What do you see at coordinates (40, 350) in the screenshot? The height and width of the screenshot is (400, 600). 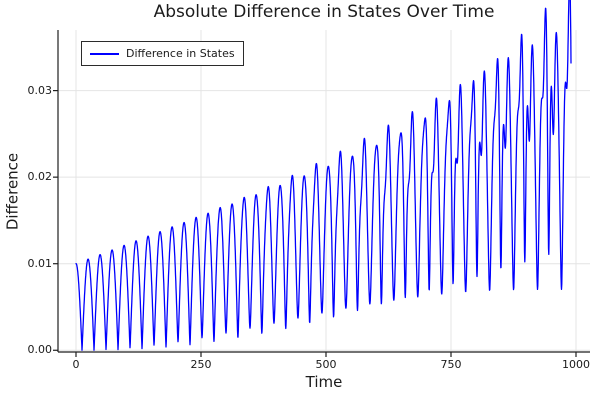 I see `y-tick-label: 0.00` at bounding box center [40, 350].